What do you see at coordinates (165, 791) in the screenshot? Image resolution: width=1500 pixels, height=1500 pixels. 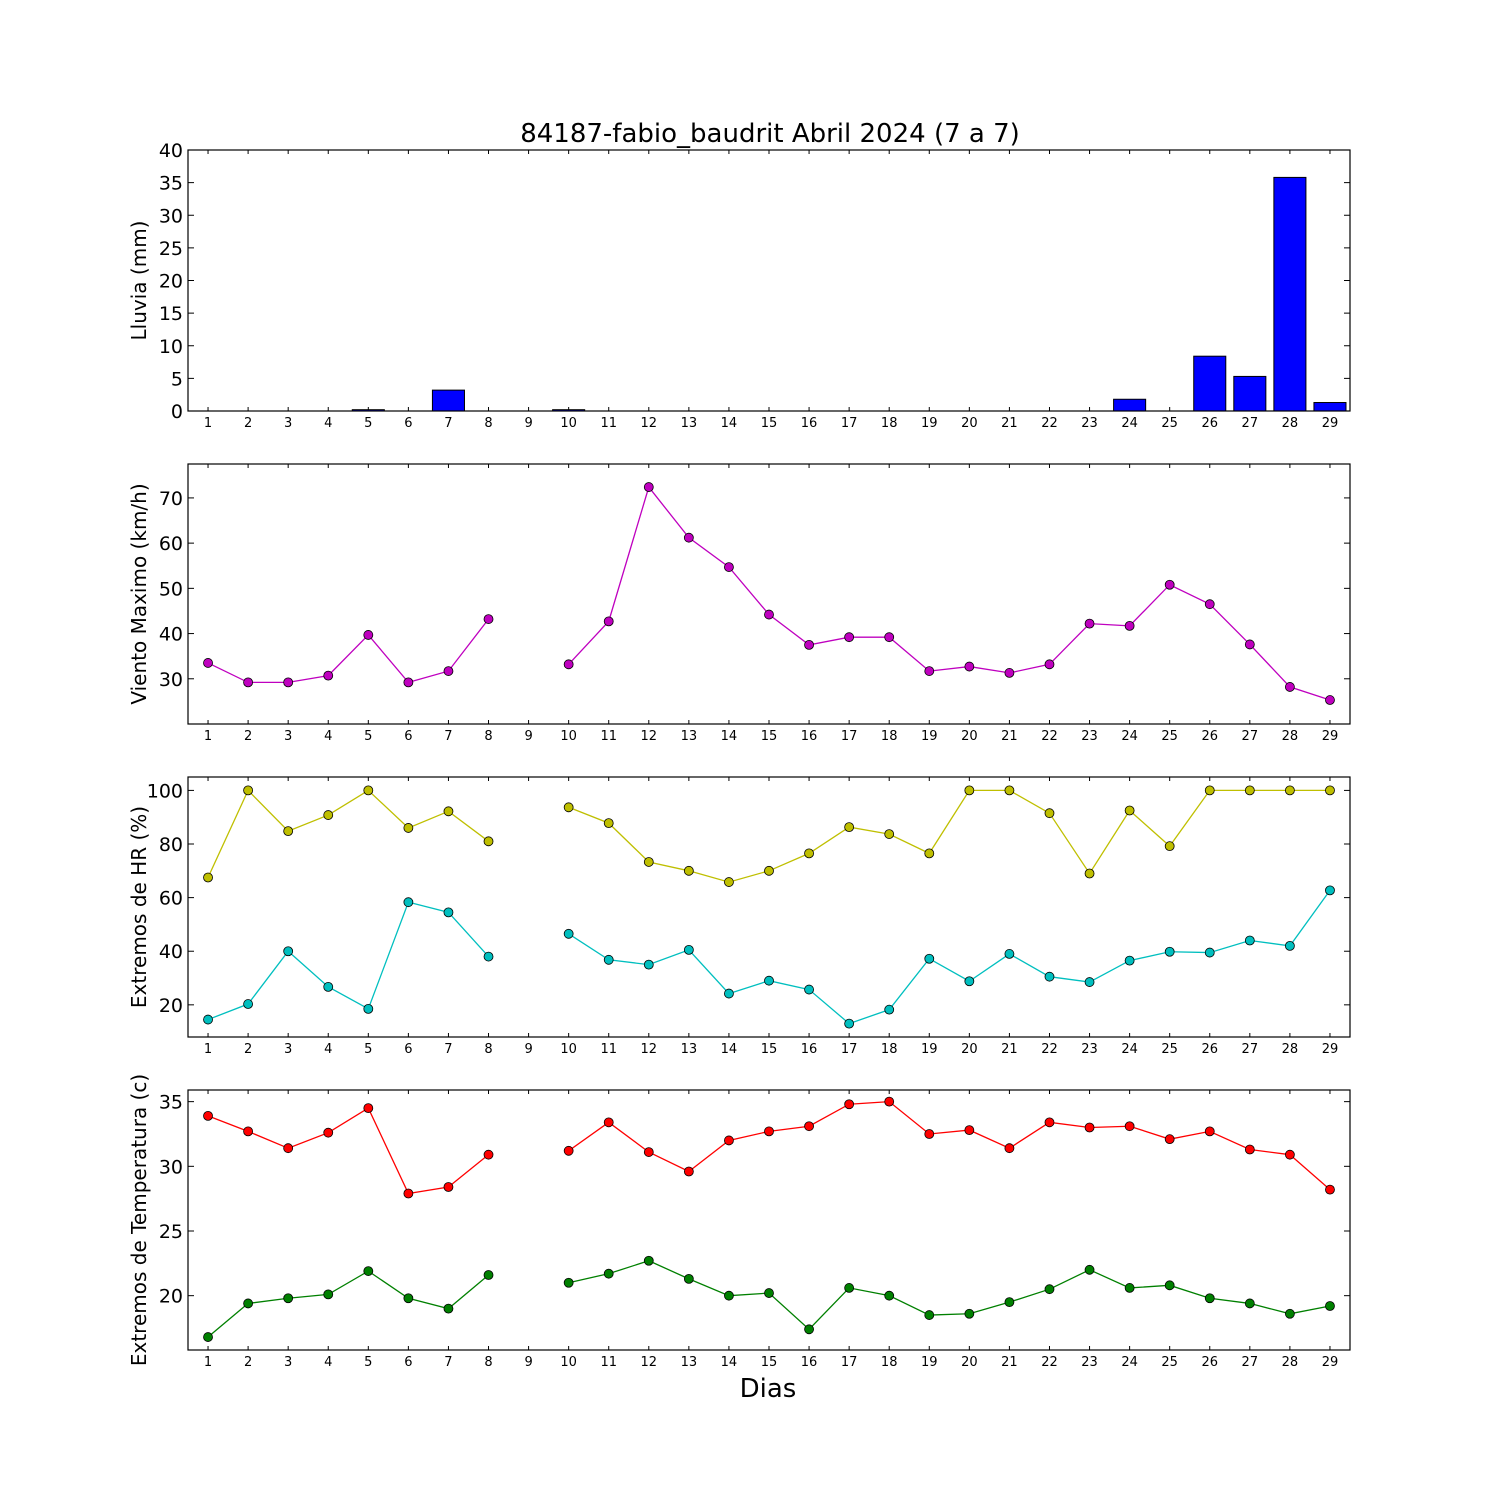 I see `y-tick-label: 100` at bounding box center [165, 791].